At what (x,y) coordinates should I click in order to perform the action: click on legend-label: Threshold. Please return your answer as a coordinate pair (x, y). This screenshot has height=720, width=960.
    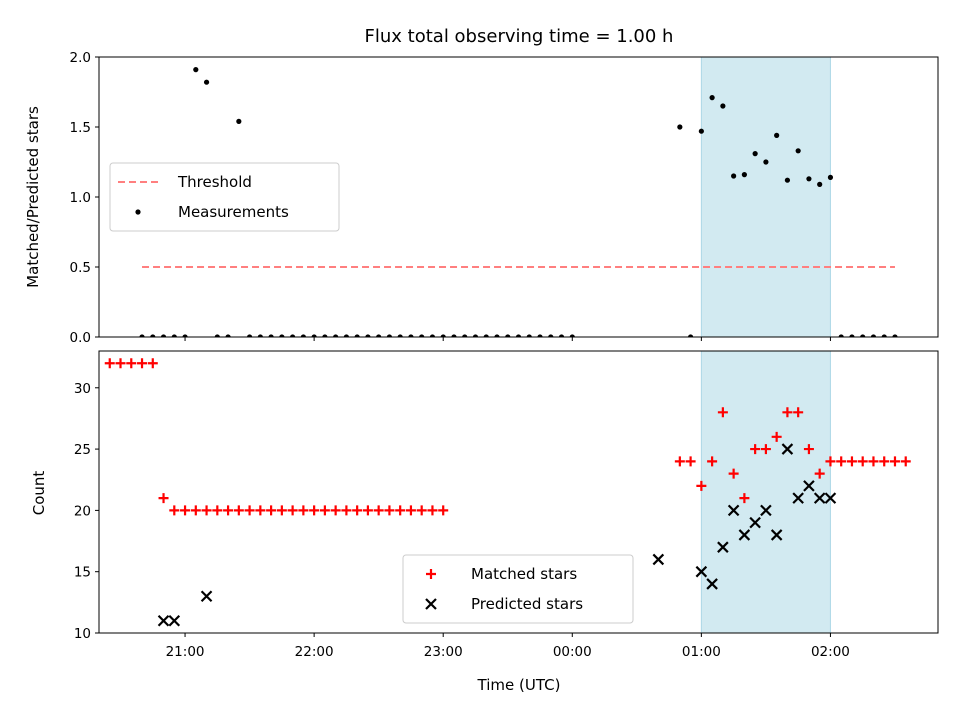
    Looking at the image, I should click on (214, 182).